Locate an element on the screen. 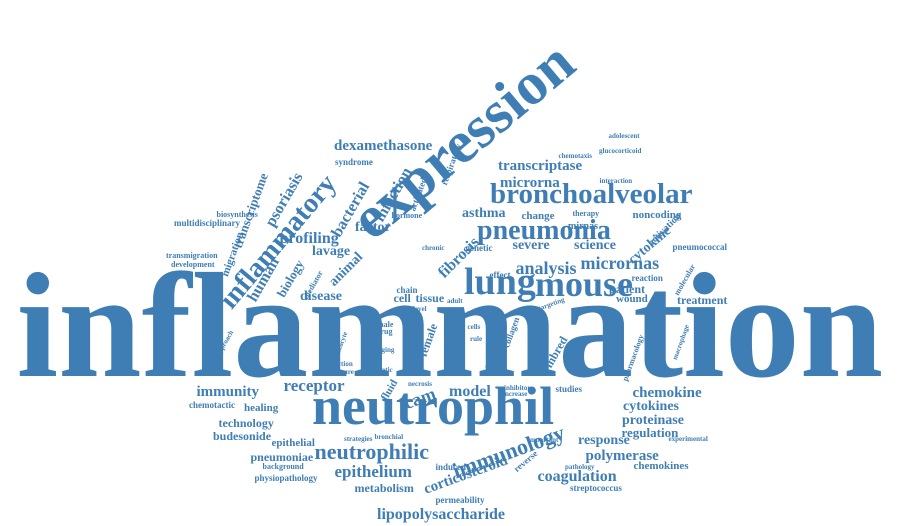 The height and width of the screenshot is (526, 900). word-transcriptase: transcriptase is located at coordinates (540, 165).